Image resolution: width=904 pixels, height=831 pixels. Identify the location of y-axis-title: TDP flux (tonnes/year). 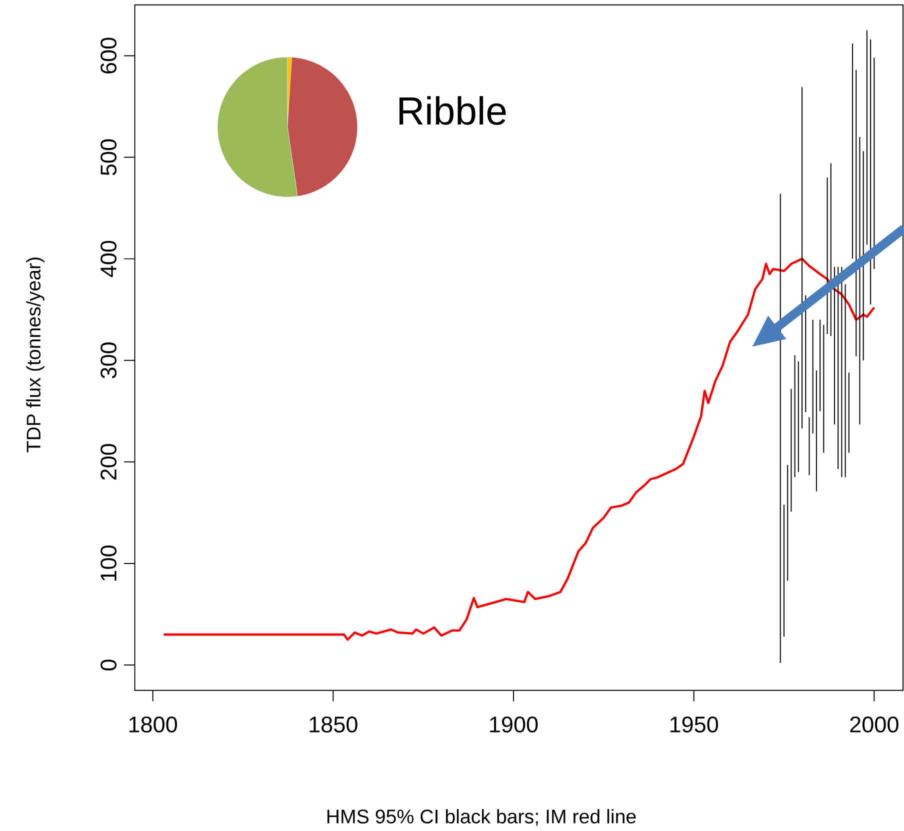
(35, 354).